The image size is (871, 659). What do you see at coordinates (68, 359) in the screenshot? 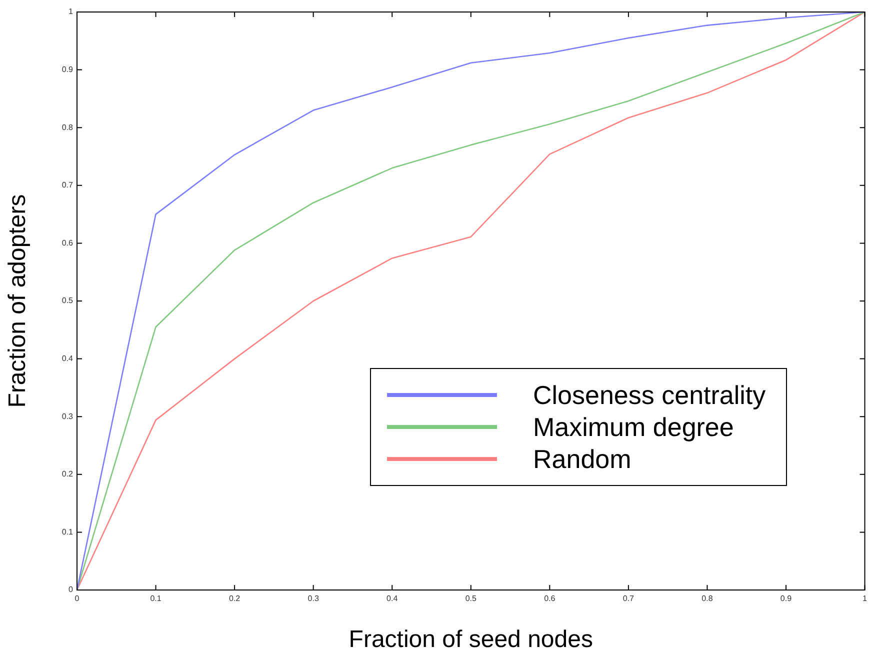
I see `y-tick-label: 0.4` at bounding box center [68, 359].